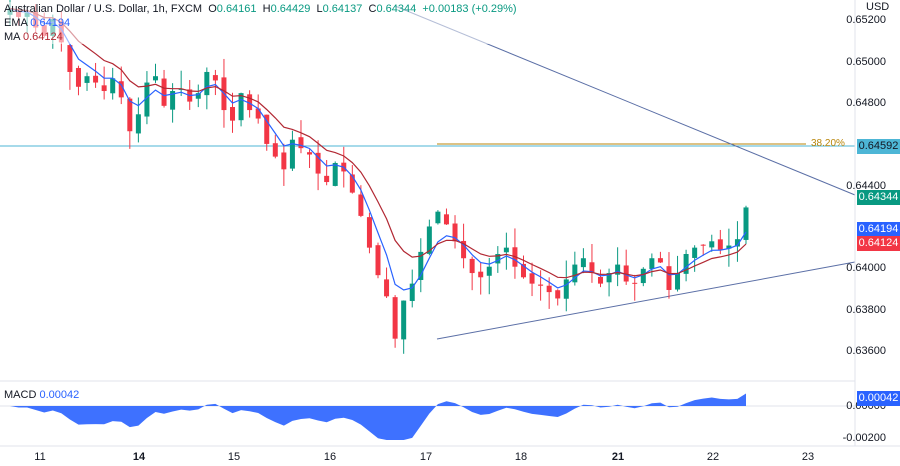 The width and height of the screenshot is (900, 466). I want to click on price-tick: 0.63800, so click(866, 310).